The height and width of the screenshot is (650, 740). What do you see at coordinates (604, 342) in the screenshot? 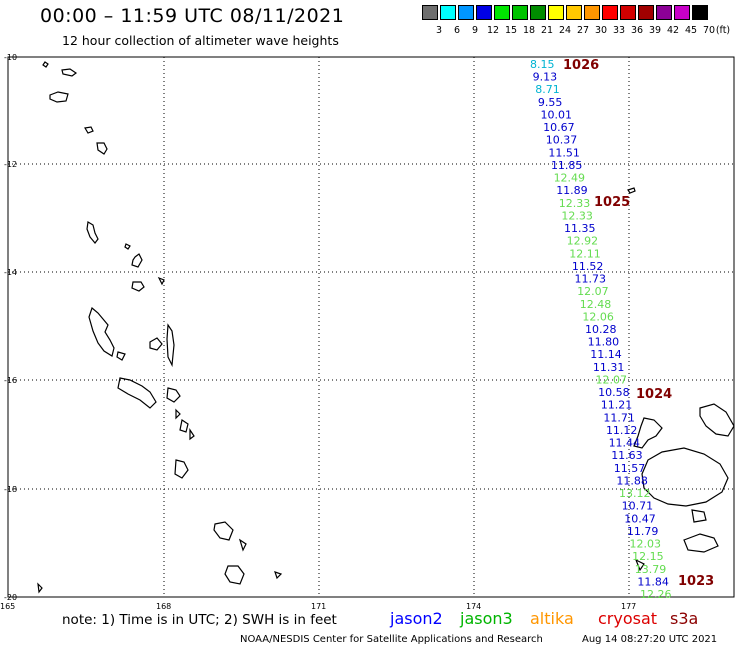
I see `wave-height-value: 11.80` at bounding box center [604, 342].